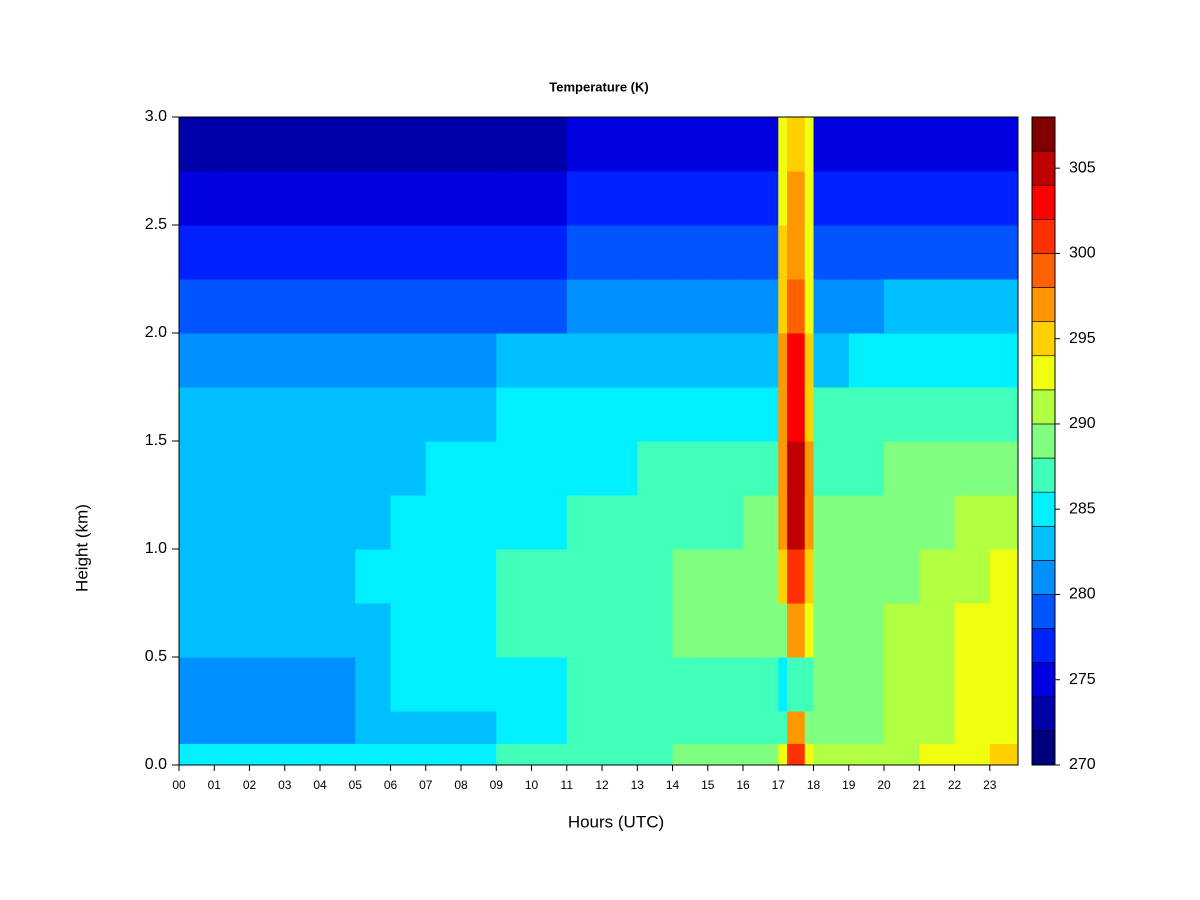 Image resolution: width=1200 pixels, height=900 pixels. What do you see at coordinates (156, 764) in the screenshot?
I see `y-tick-label: 0.0` at bounding box center [156, 764].